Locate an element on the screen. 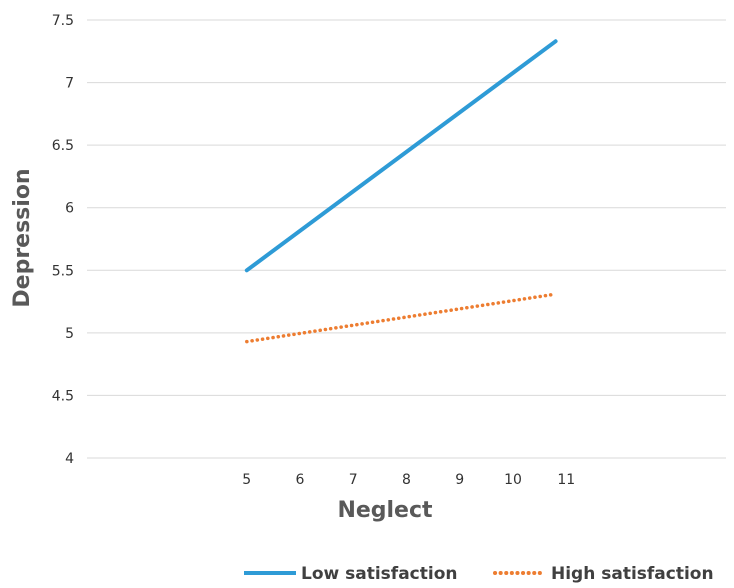 The width and height of the screenshot is (734, 588). x-tick-label: 7 is located at coordinates (353, 480).